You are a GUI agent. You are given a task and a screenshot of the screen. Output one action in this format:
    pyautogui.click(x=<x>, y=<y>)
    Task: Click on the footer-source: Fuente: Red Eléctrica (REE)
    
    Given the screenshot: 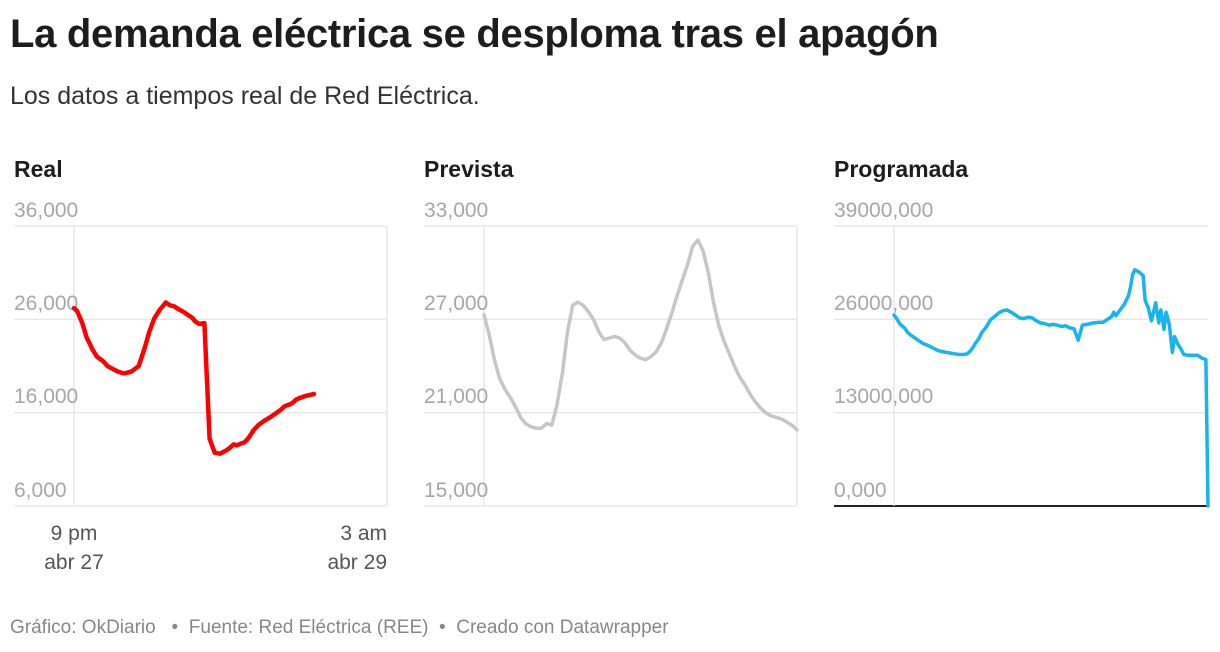 What is the action you would take?
    pyautogui.click(x=308, y=627)
    